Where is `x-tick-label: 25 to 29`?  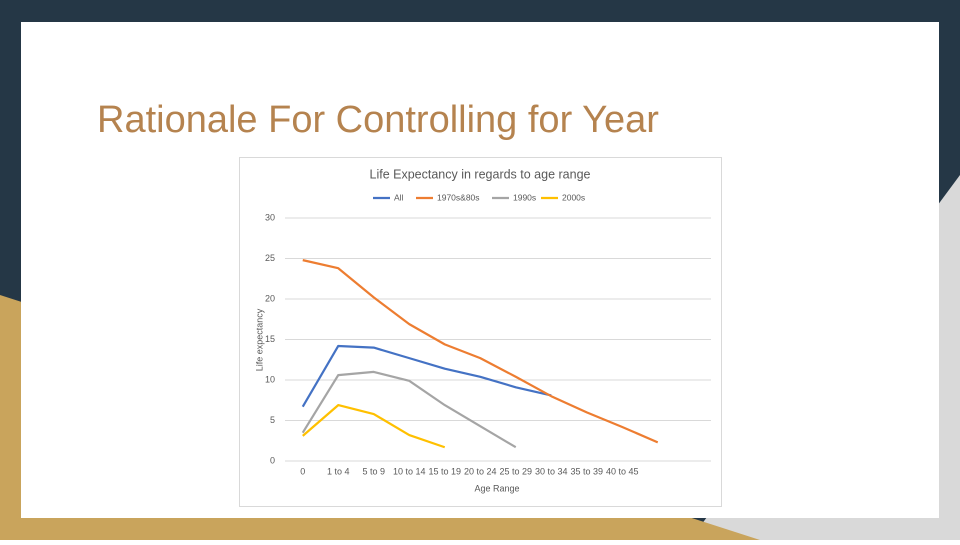
x-tick-label: 25 to 29 is located at coordinates (515, 471).